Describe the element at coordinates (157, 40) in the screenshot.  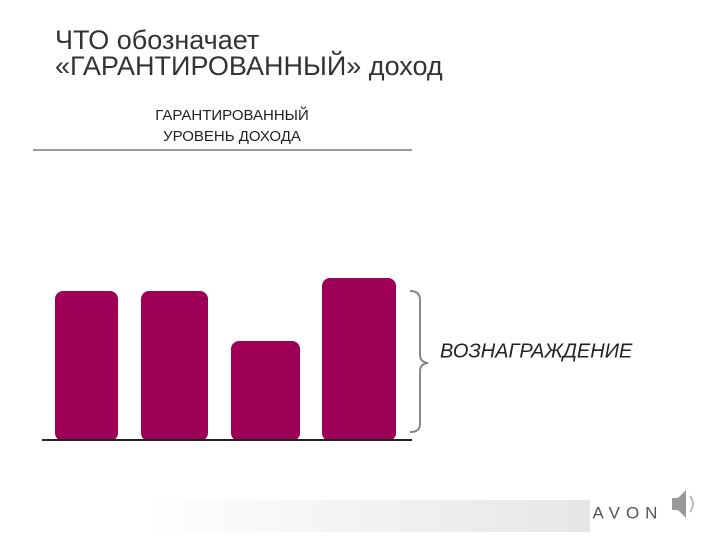
I see `title-line: ЧТО обозначает` at that location.